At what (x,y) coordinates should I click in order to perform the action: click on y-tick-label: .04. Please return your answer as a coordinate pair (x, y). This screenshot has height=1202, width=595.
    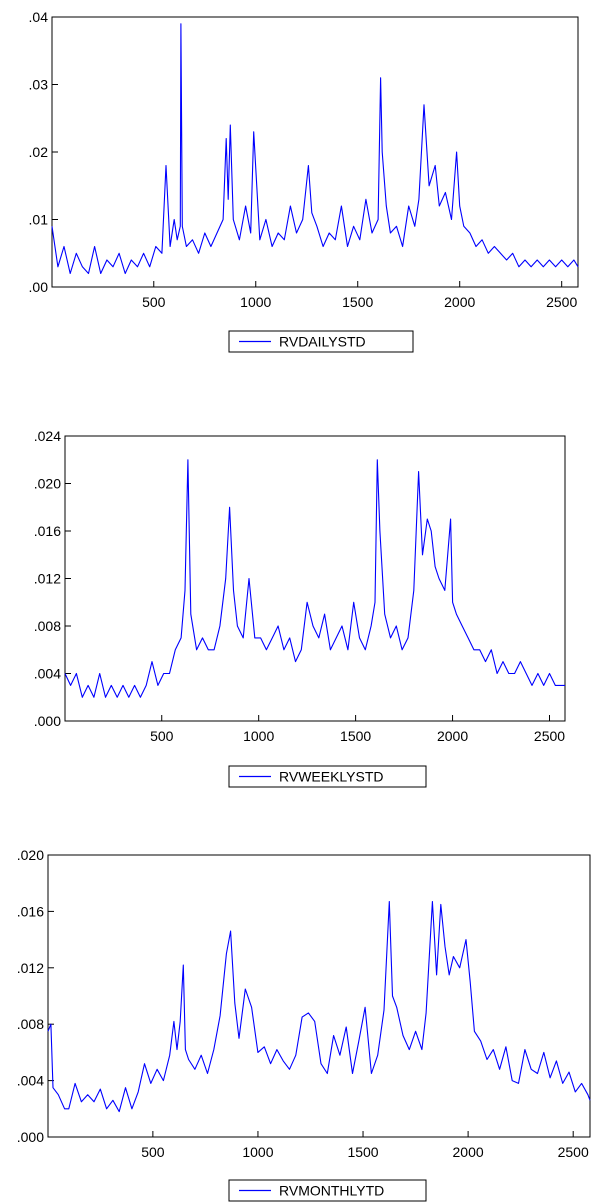
    Looking at the image, I should click on (39, 17).